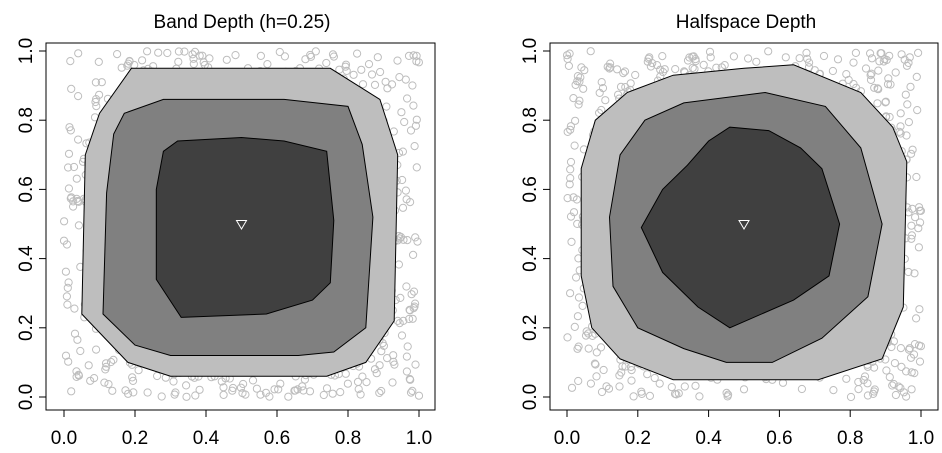 The image size is (942, 453). Describe the element at coordinates (530, 258) in the screenshot. I see `y-tick-label: 0.4` at that location.